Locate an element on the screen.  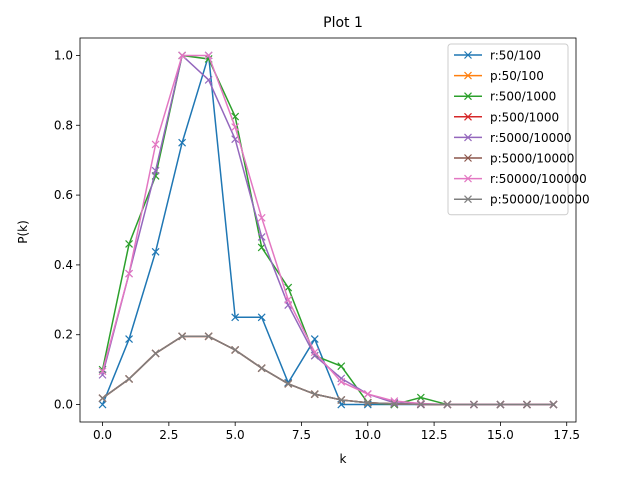
legend-entry-3: p:500/1000 is located at coordinates (506, 117).